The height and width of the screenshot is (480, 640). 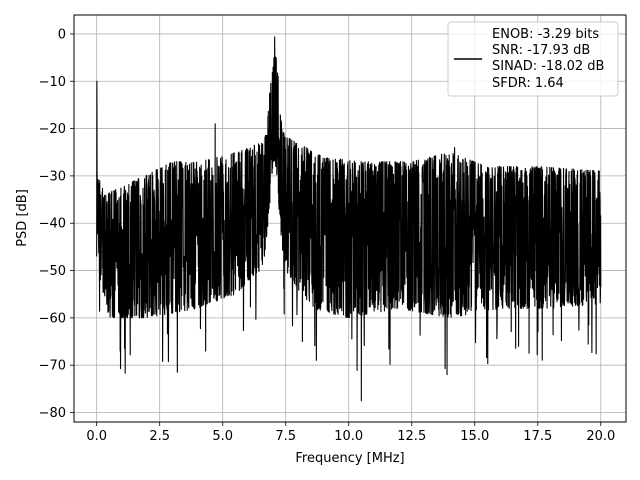 I want to click on x-tick-label: 17.5, so click(x=537, y=436).